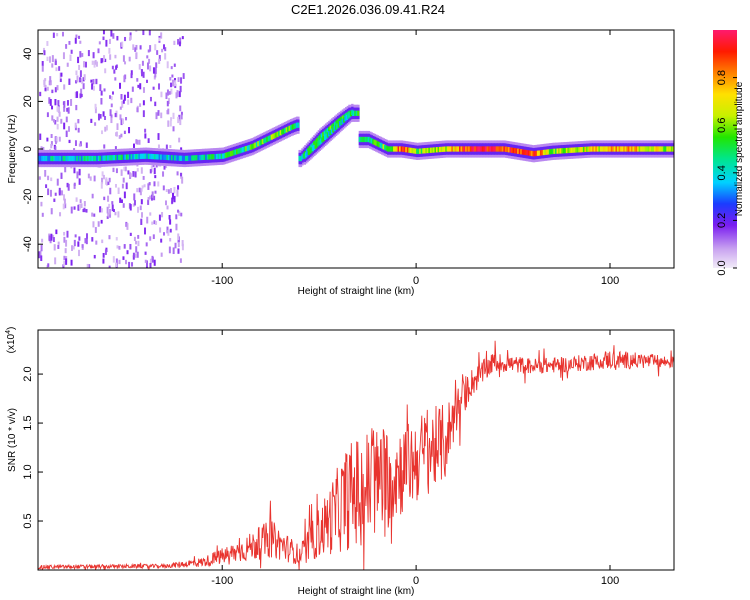 The image size is (750, 600). What do you see at coordinates (8, 332) in the screenshot?
I see `snr-scale-exponent: 4` at bounding box center [8, 332].